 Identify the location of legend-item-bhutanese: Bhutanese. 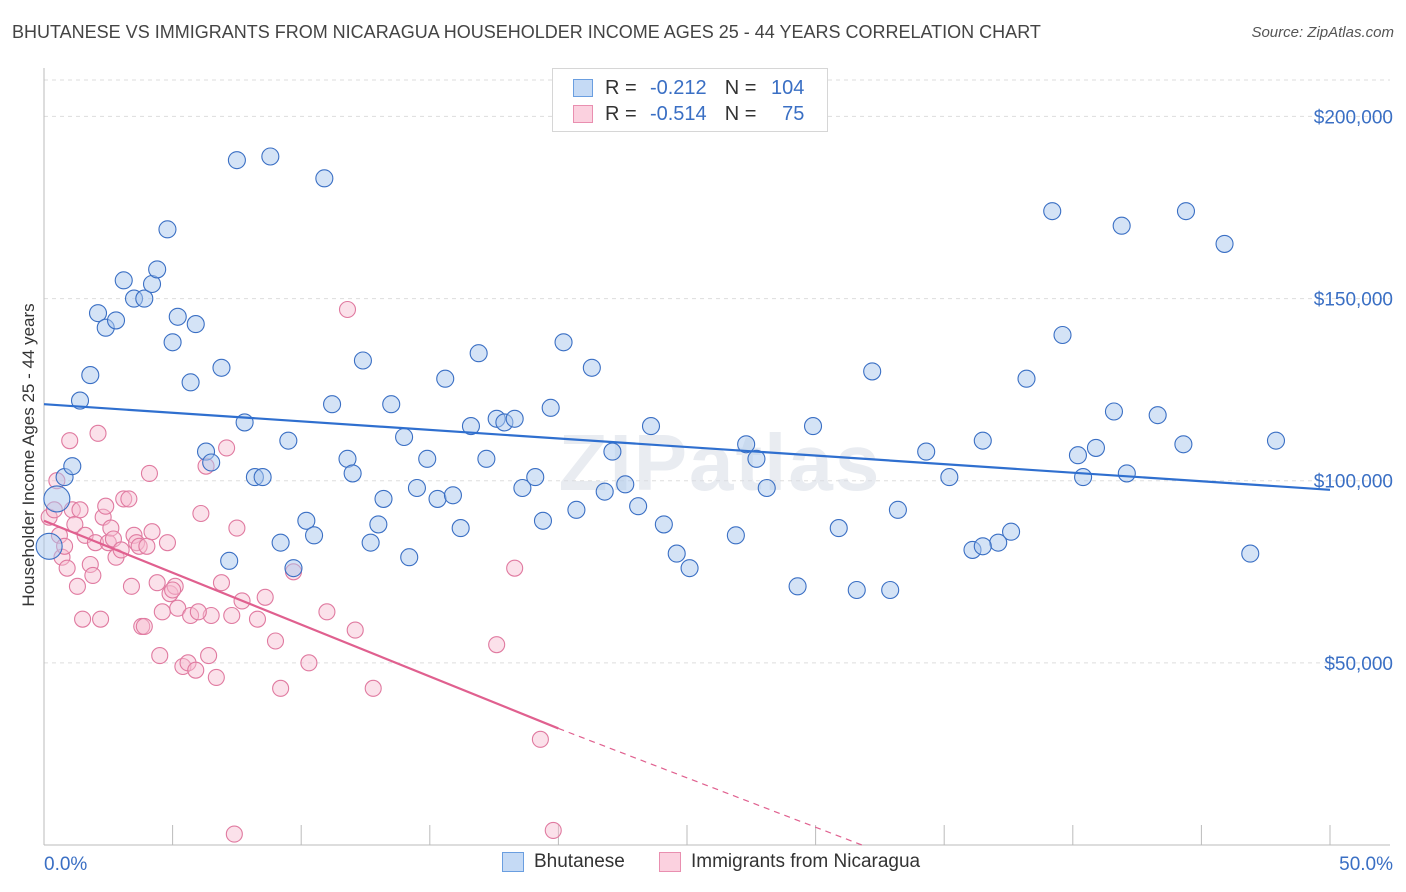
(563, 862).